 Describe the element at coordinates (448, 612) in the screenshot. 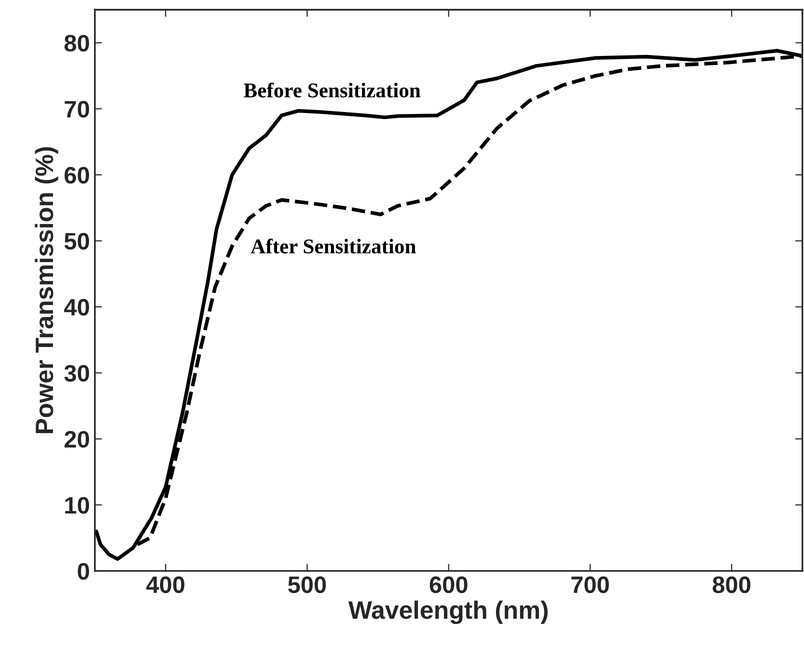

I see `x-axis-title: Wavelength (nm)` at that location.